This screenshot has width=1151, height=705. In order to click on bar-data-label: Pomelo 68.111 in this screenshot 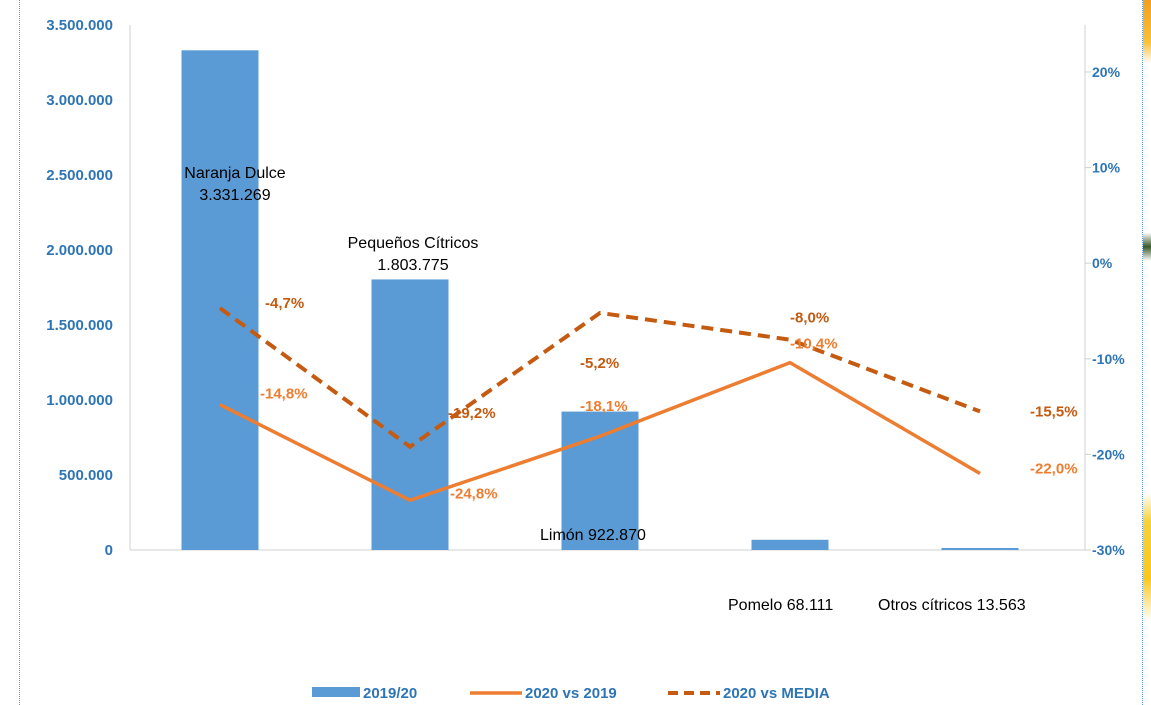, I will do `click(780, 605)`.